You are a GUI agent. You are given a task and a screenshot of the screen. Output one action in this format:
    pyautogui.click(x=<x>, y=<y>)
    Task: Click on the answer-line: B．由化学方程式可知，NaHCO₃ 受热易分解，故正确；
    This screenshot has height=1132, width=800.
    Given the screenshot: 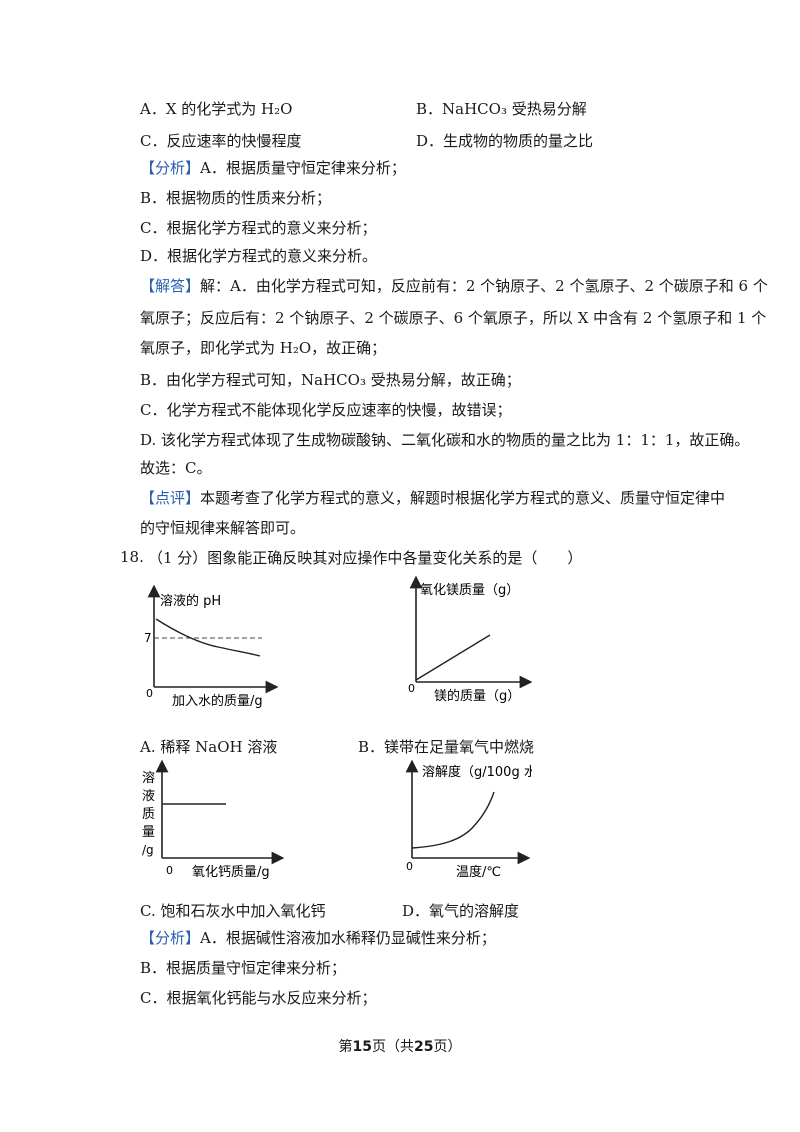 What is the action you would take?
    pyautogui.click(x=330, y=380)
    